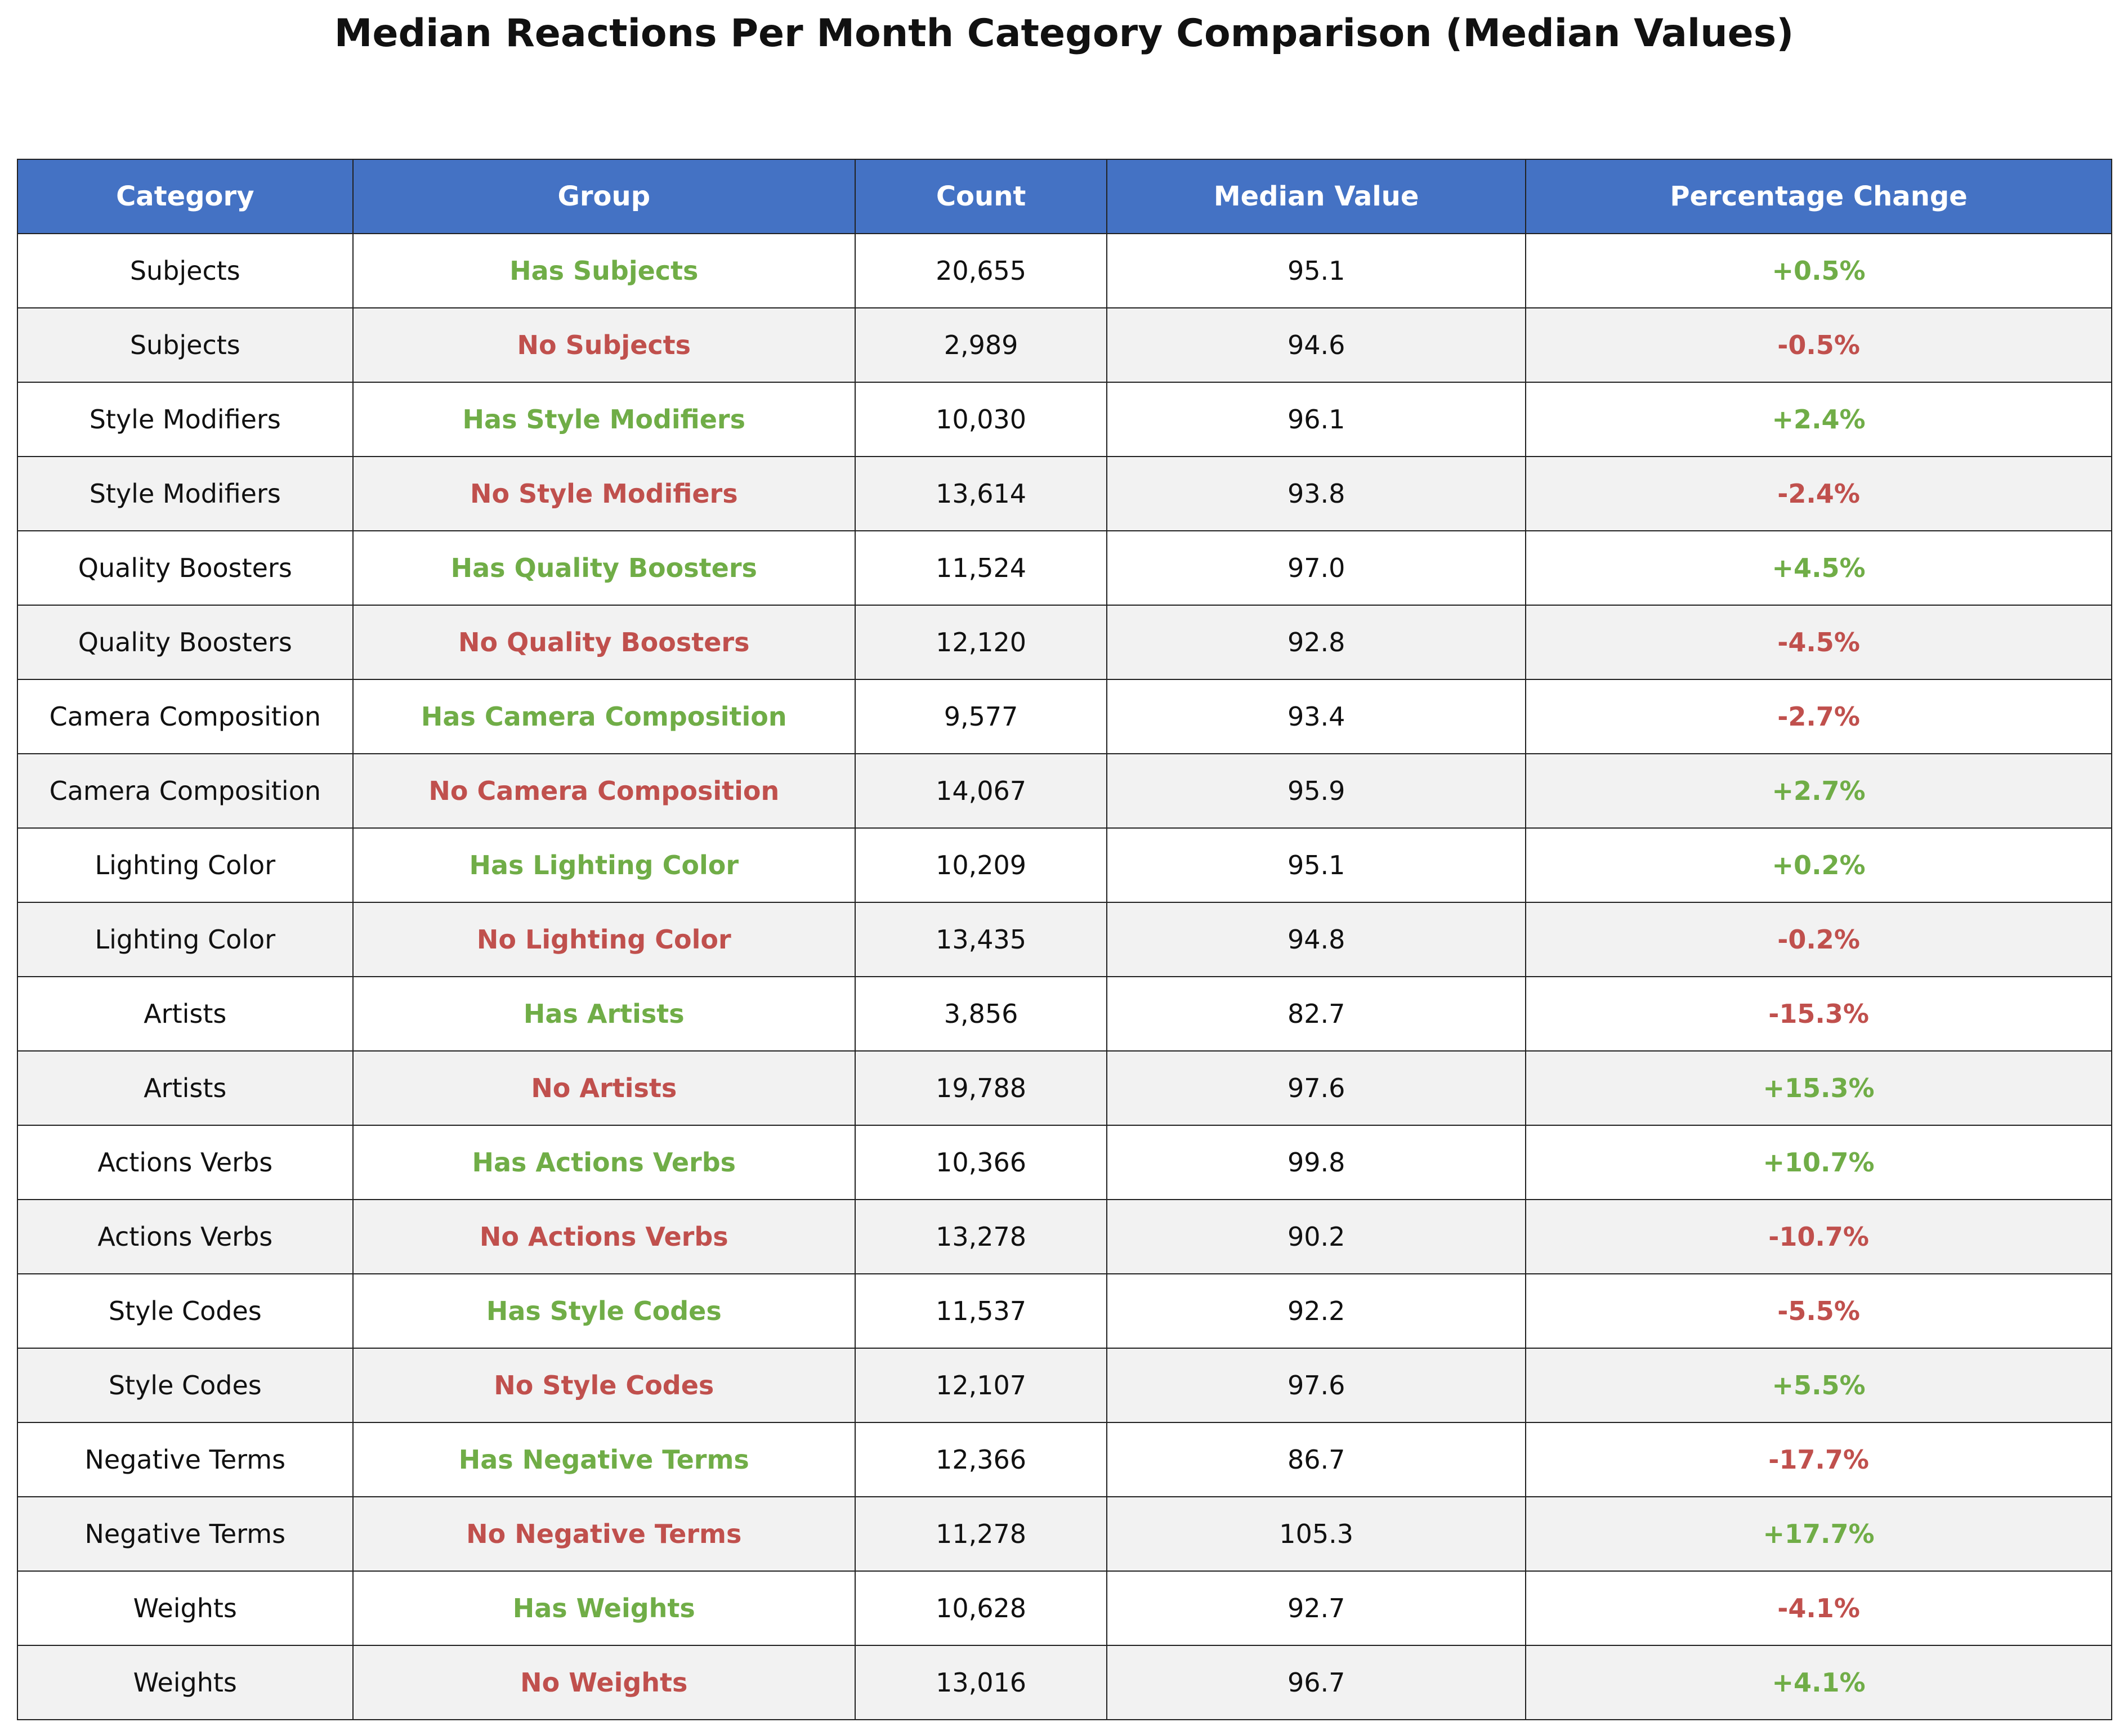 The width and height of the screenshot is (2128, 1736). I want to click on percentage-change-cell: +15.3%, so click(1819, 1088).